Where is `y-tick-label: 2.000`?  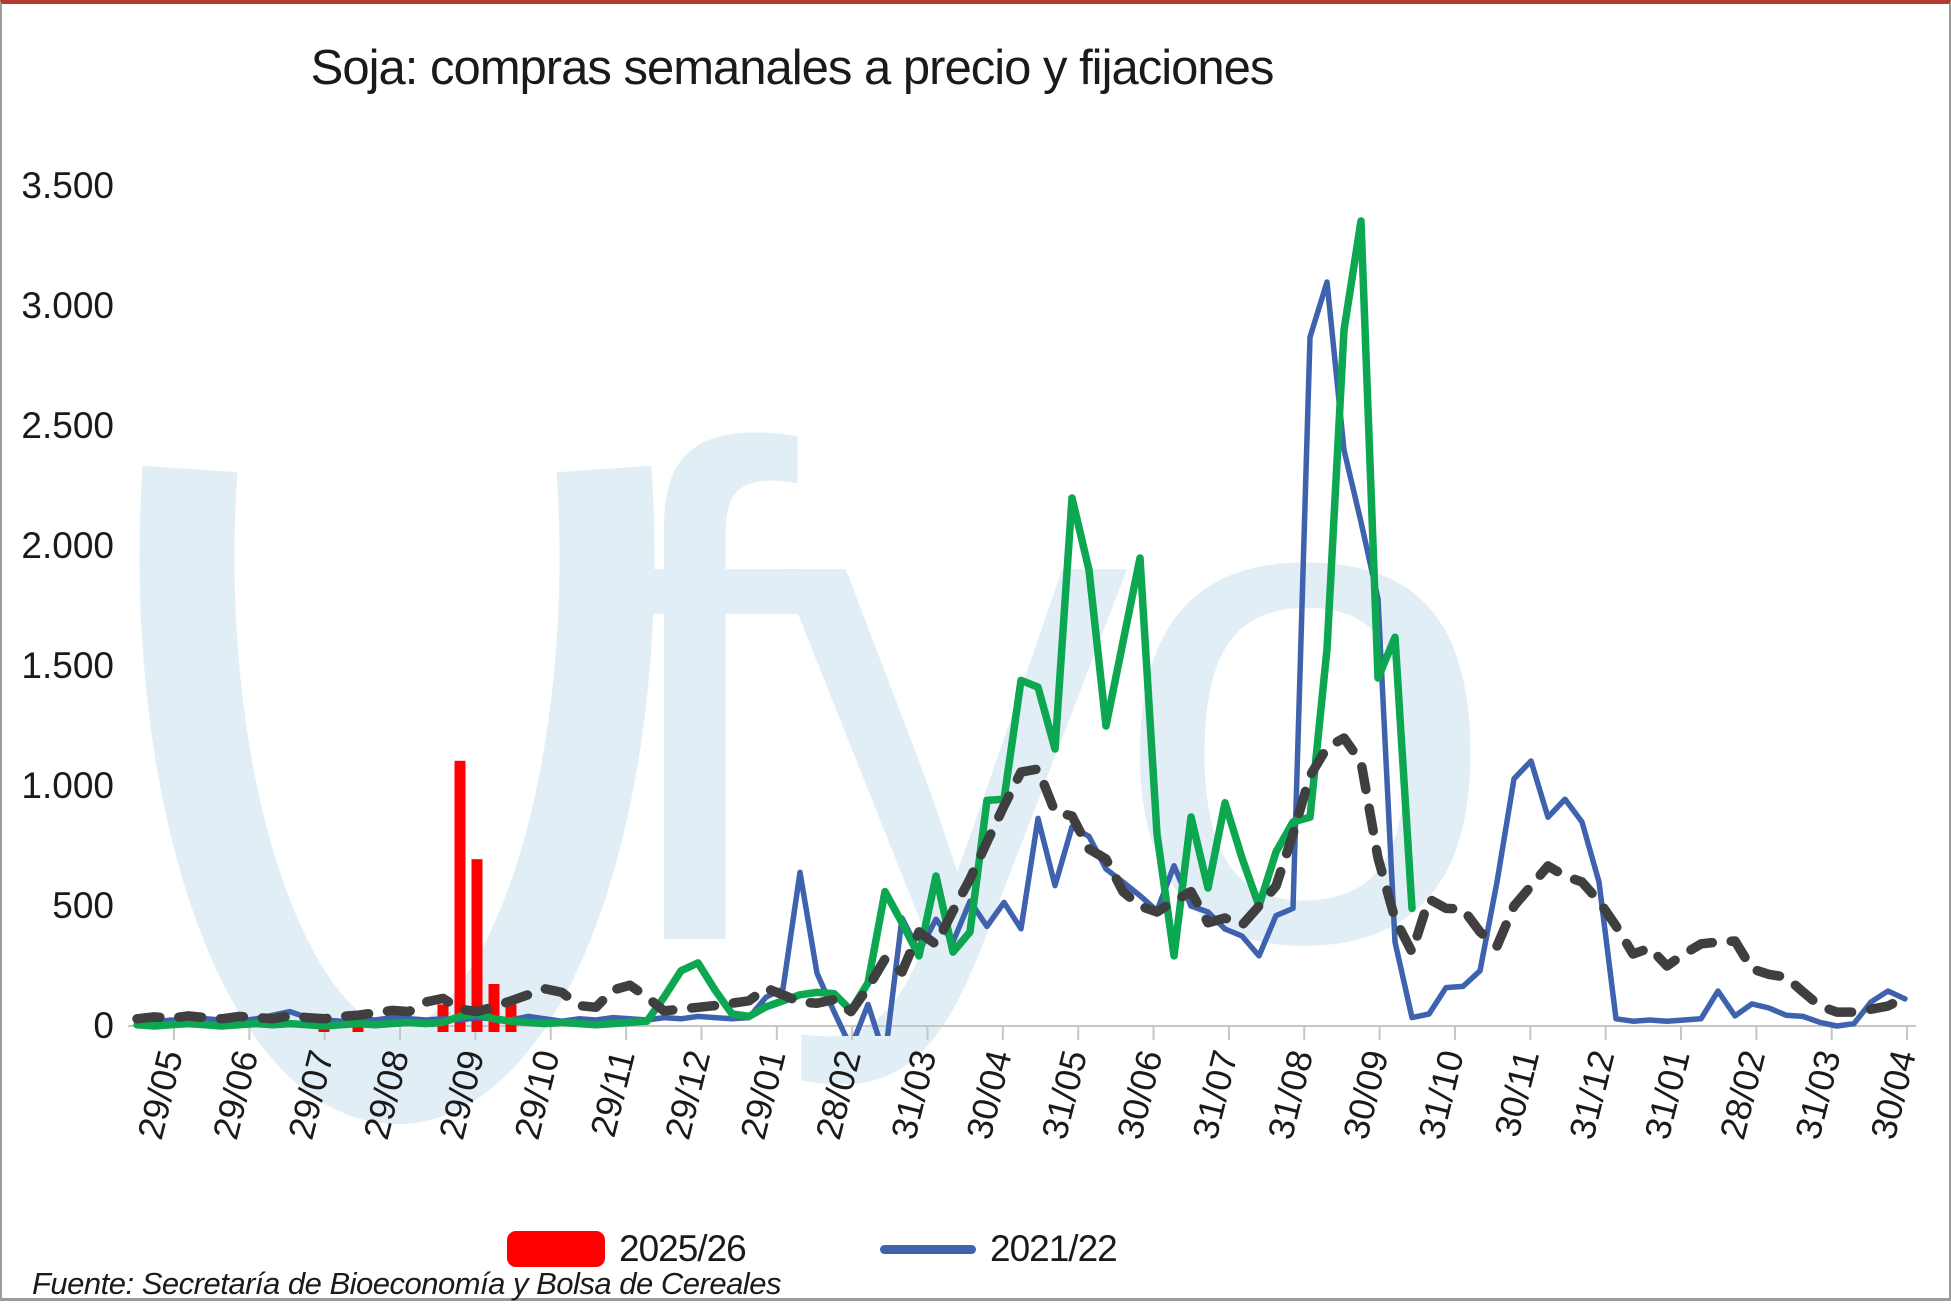 y-tick-label: 2.000 is located at coordinates (67, 545).